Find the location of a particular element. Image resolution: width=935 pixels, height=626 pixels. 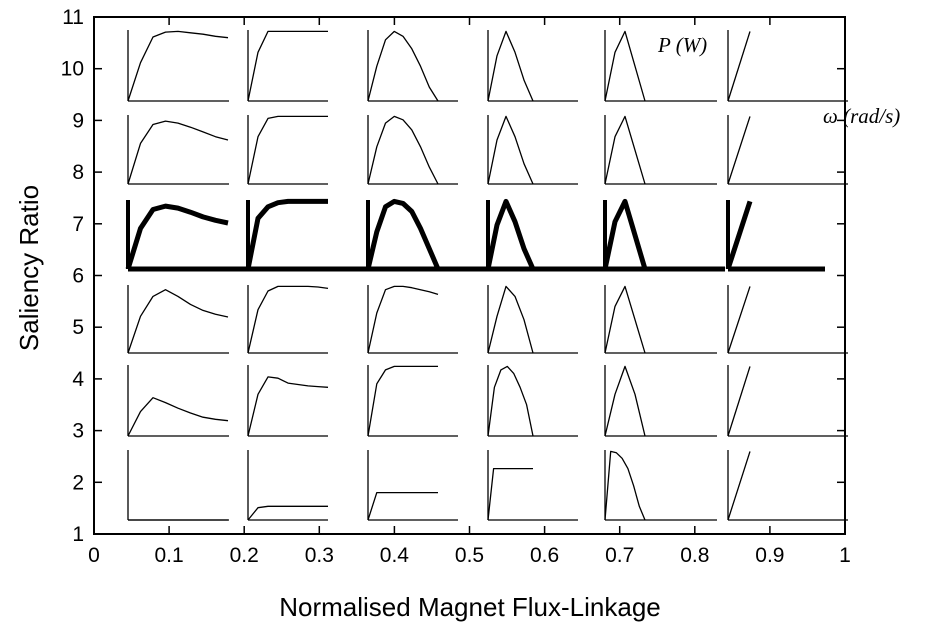

speed-annotation: ω (rad/s) is located at coordinates (861, 116).